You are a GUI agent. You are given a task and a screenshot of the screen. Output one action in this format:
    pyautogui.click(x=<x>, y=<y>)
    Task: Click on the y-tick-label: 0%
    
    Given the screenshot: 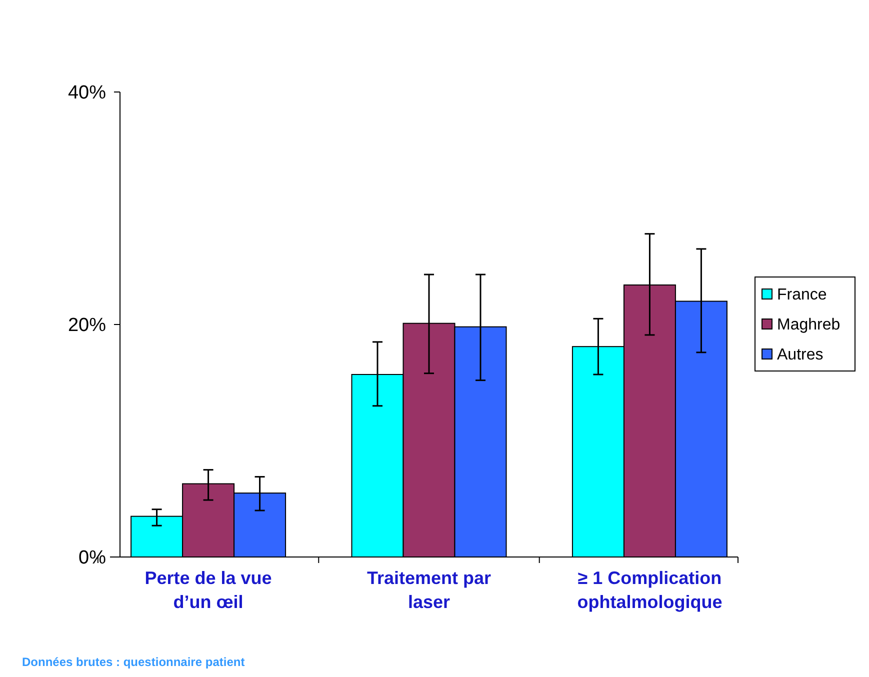 What is the action you would take?
    pyautogui.click(x=92, y=558)
    